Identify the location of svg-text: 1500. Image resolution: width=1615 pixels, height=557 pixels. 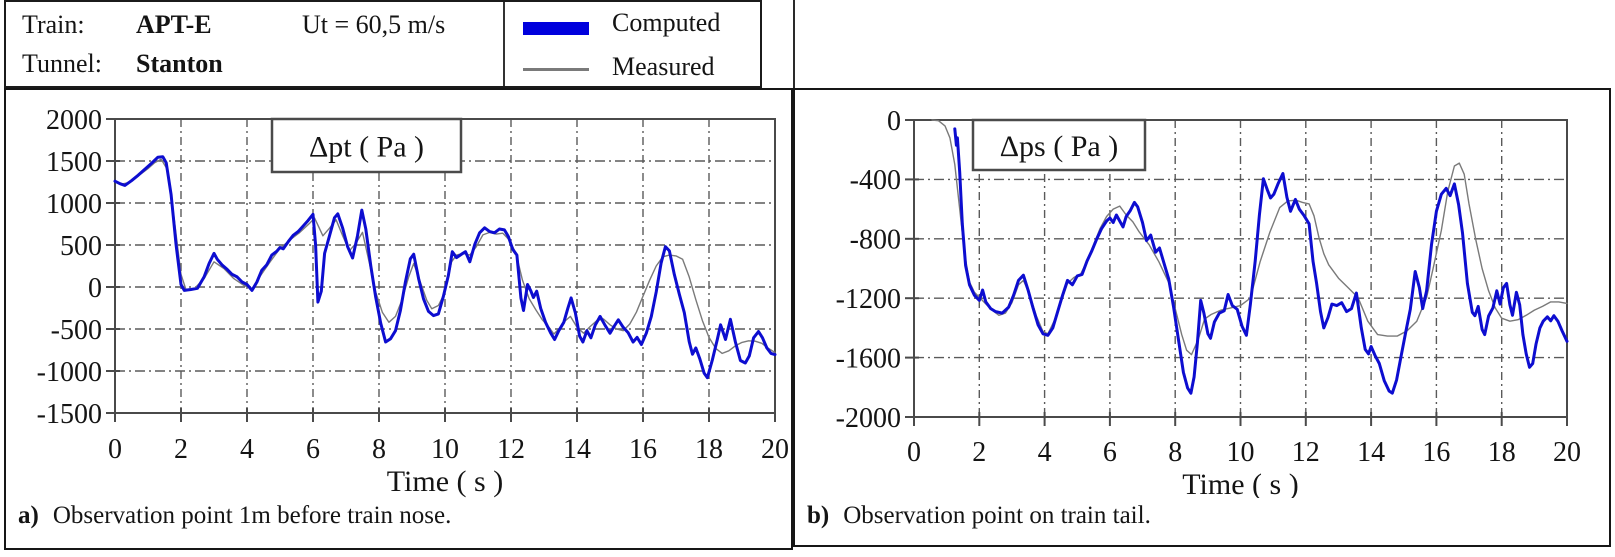
(74, 162).